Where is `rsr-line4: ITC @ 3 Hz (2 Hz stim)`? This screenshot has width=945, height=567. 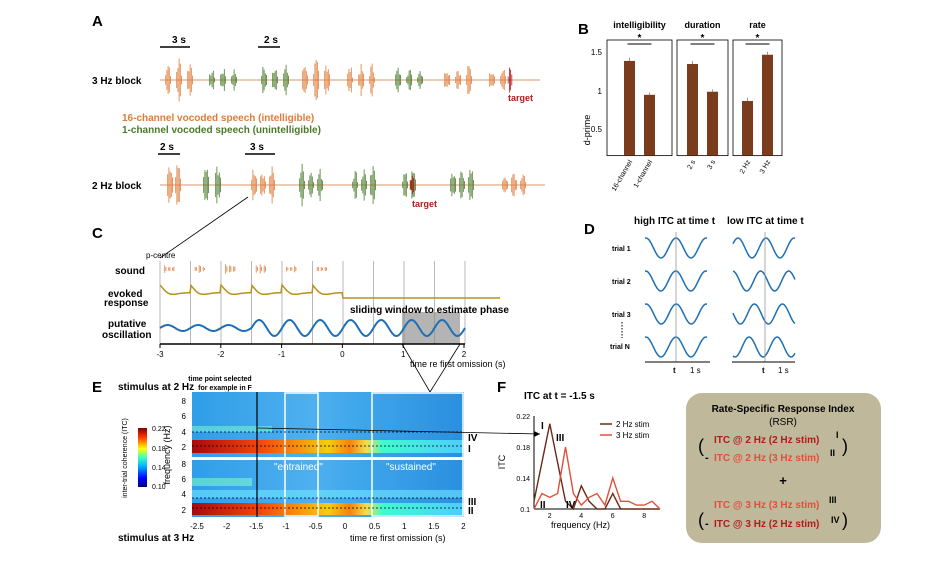 rsr-line4: ITC @ 3 Hz (2 Hz stim) is located at coordinates (766, 524).